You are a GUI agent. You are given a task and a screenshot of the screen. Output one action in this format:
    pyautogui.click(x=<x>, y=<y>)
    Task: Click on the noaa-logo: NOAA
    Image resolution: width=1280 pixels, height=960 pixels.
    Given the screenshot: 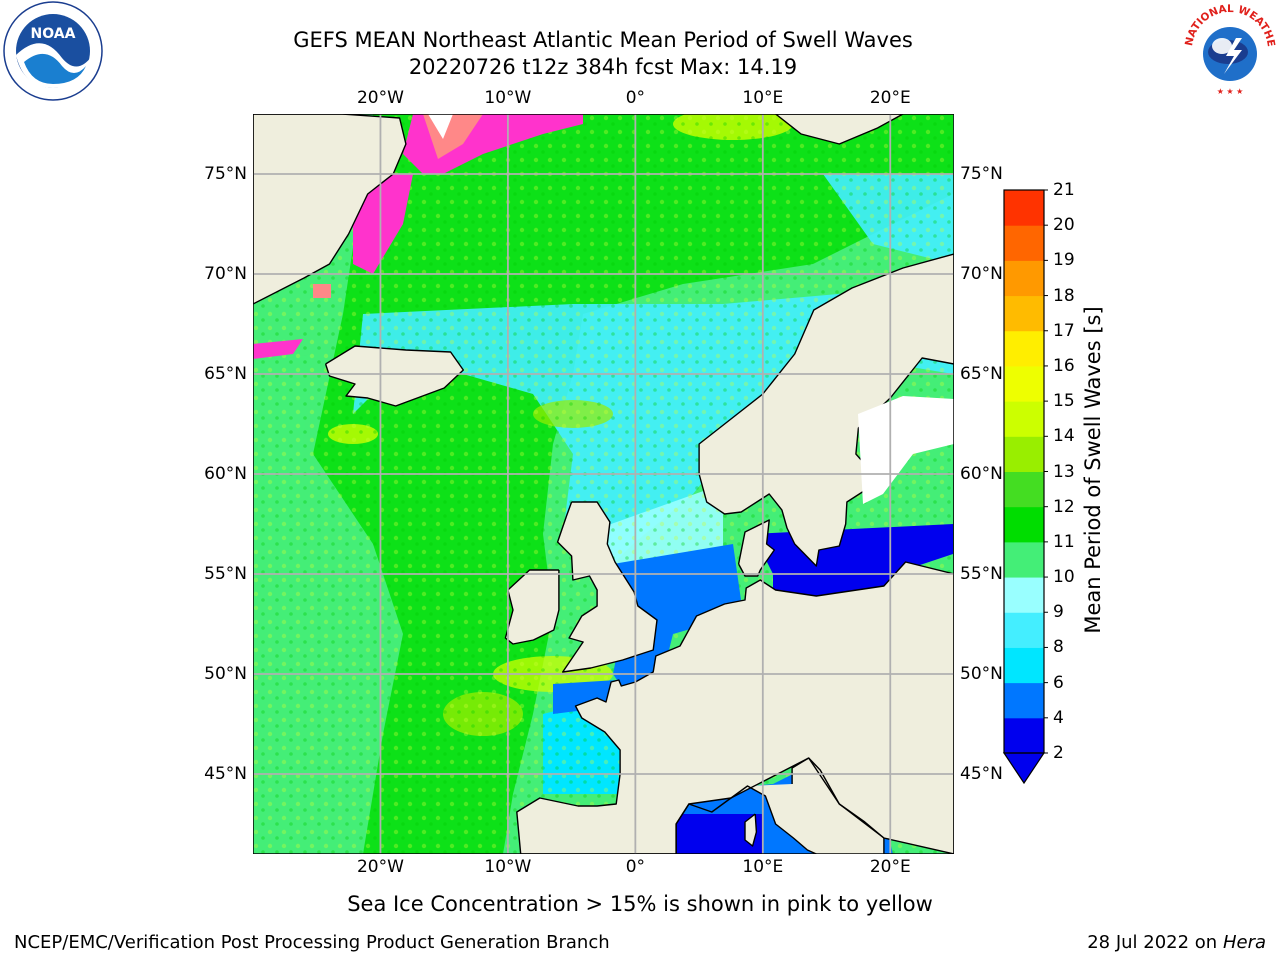 What is the action you would take?
    pyautogui.click(x=53, y=51)
    